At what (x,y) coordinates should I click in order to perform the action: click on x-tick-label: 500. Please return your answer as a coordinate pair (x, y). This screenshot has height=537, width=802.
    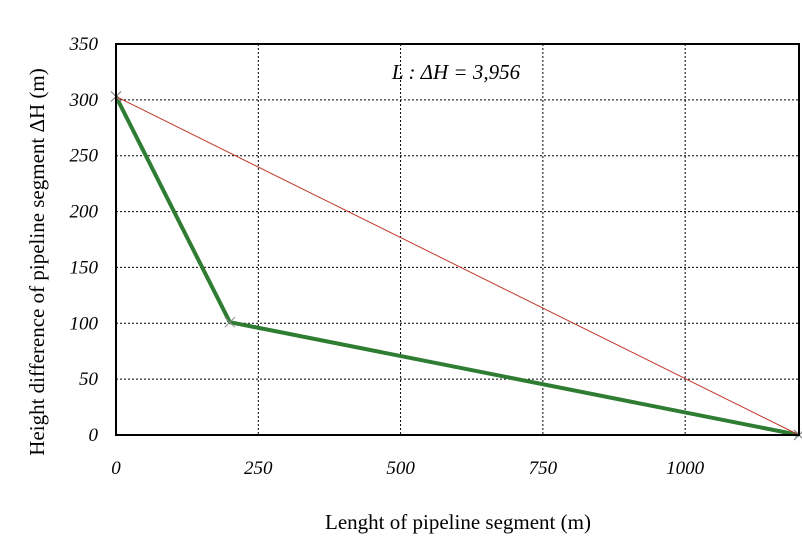
    Looking at the image, I should click on (400, 468).